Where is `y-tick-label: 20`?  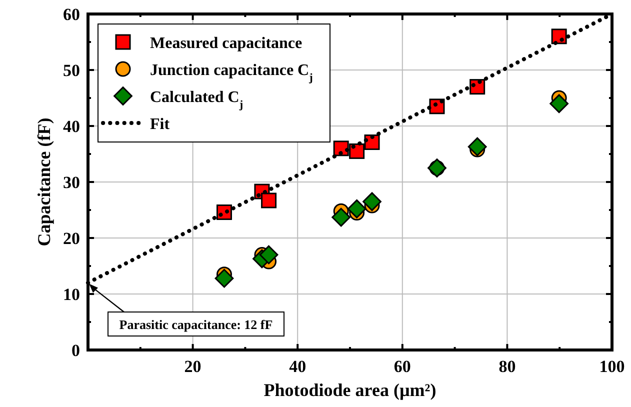 y-tick-label: 20 is located at coordinates (71, 238).